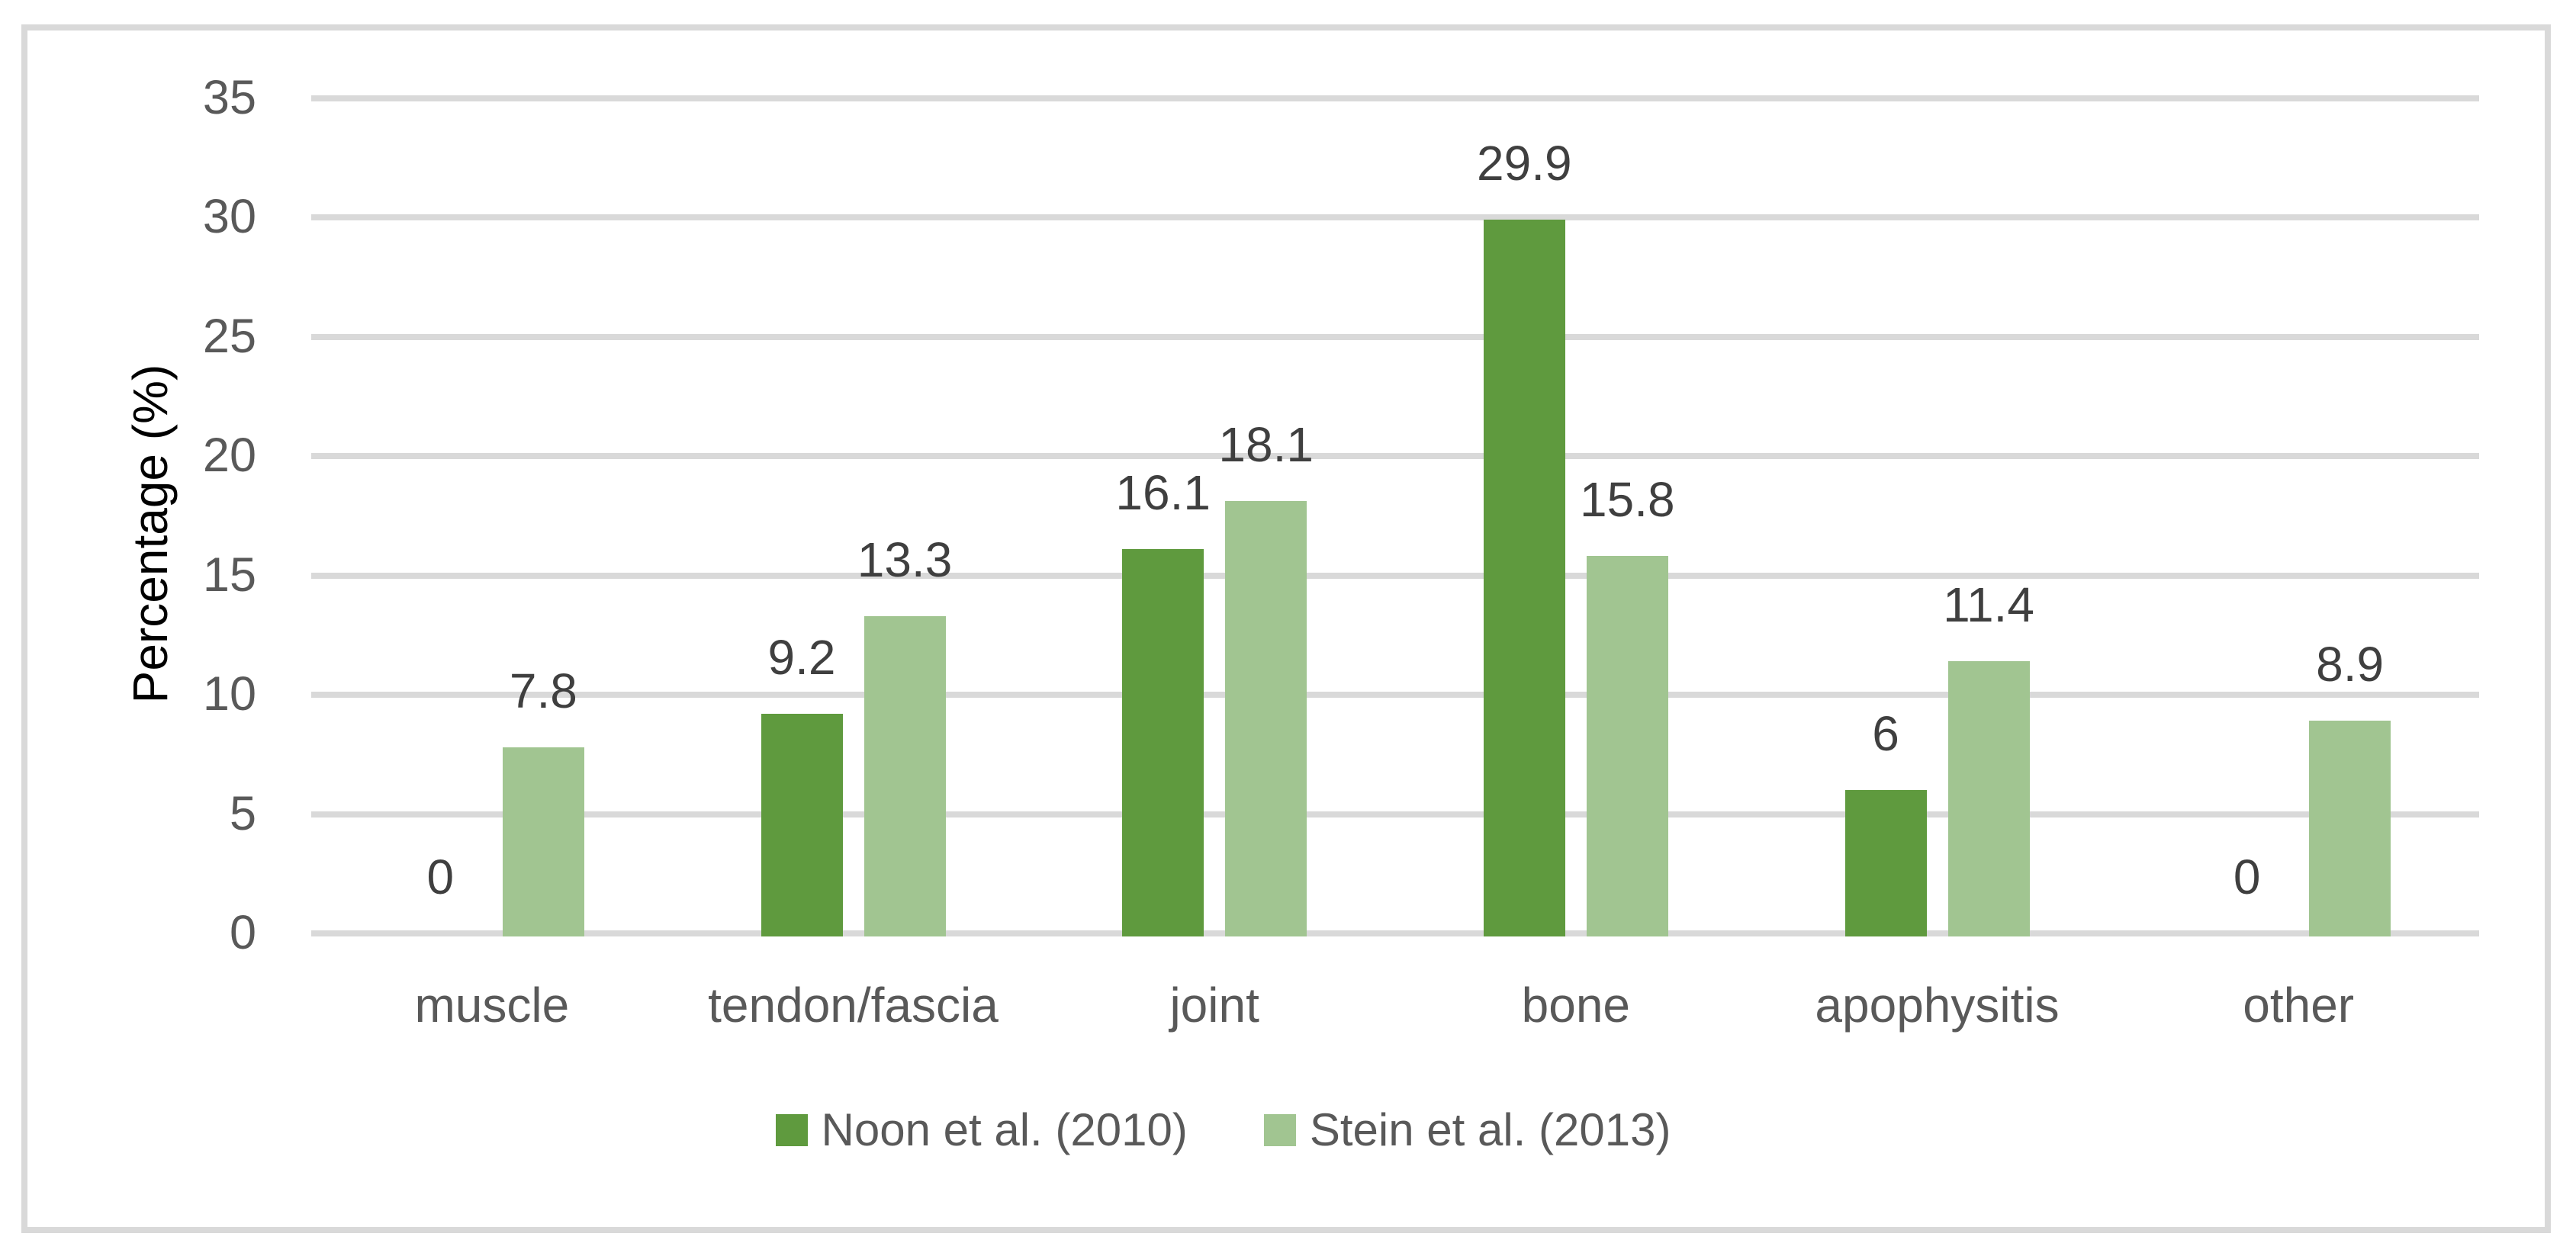 The height and width of the screenshot is (1256, 2576). What do you see at coordinates (229, 575) in the screenshot?
I see `y-tick-label-15: 15` at bounding box center [229, 575].